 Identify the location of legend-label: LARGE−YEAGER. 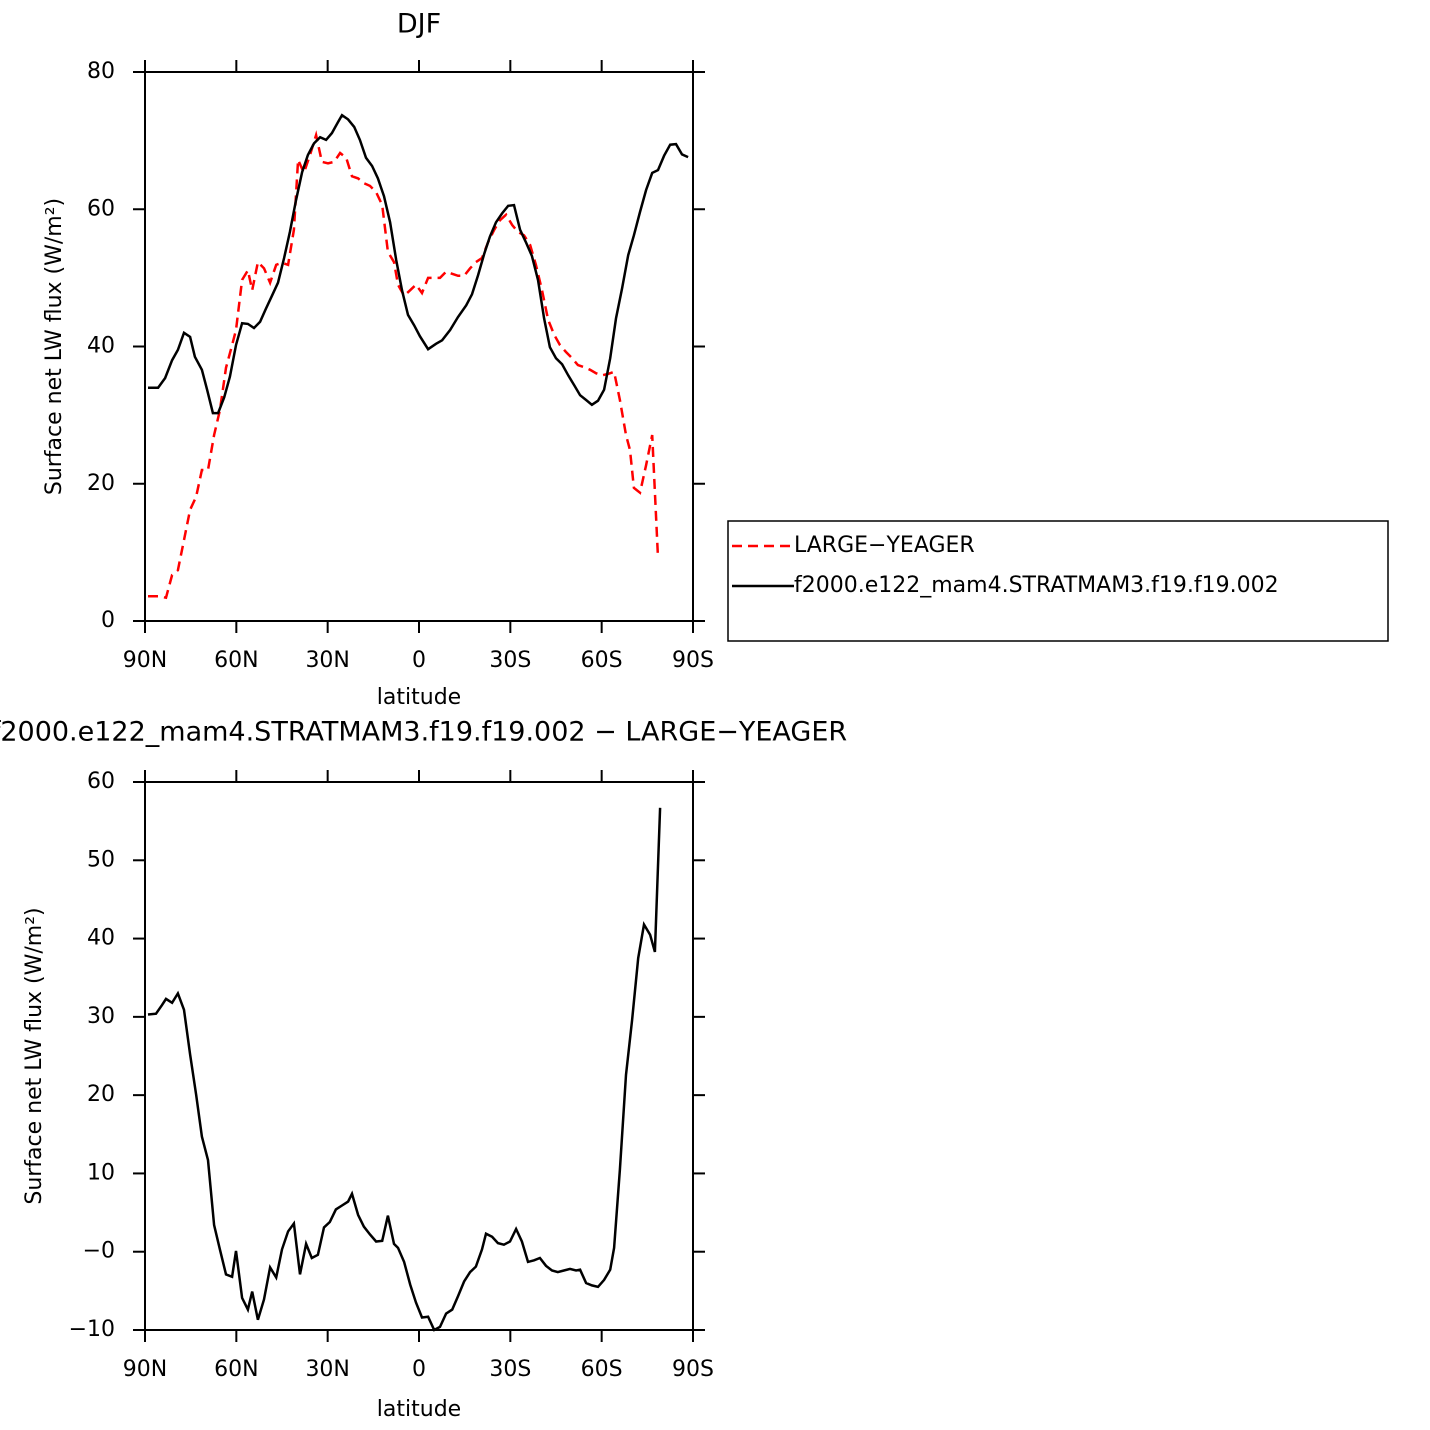
(884, 545).